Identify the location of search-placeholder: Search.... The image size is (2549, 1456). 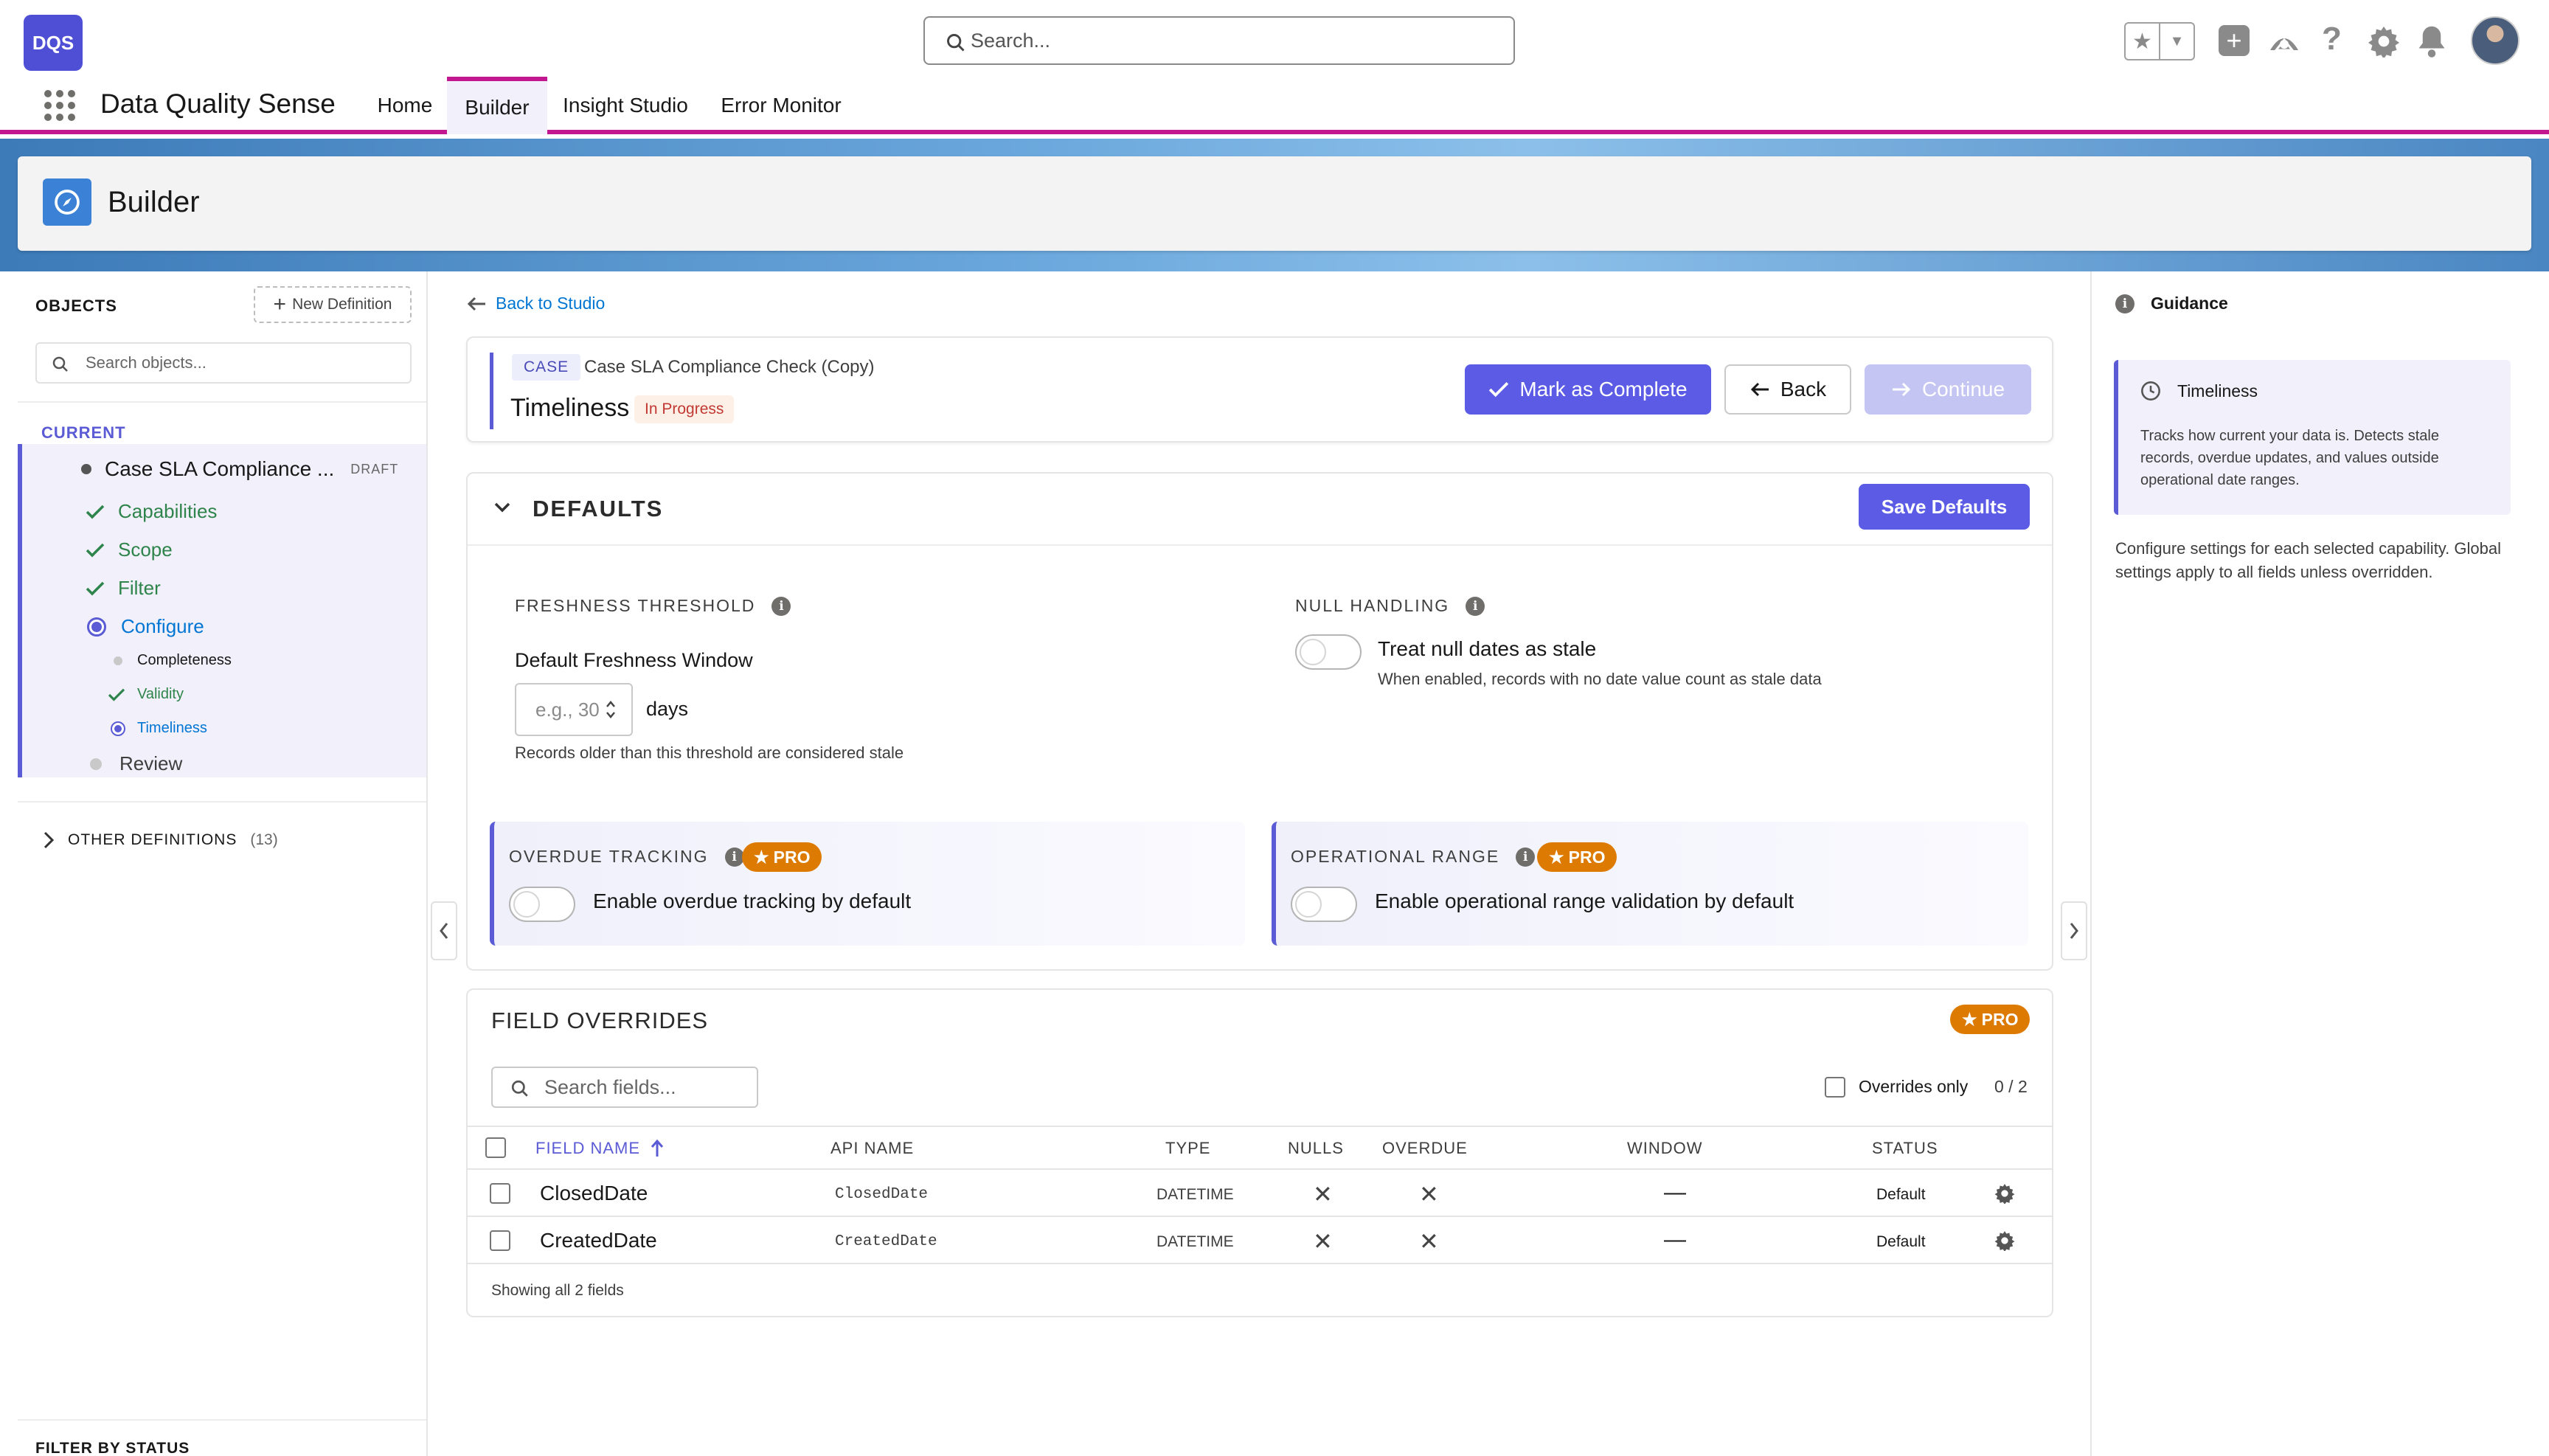
(1011, 40).